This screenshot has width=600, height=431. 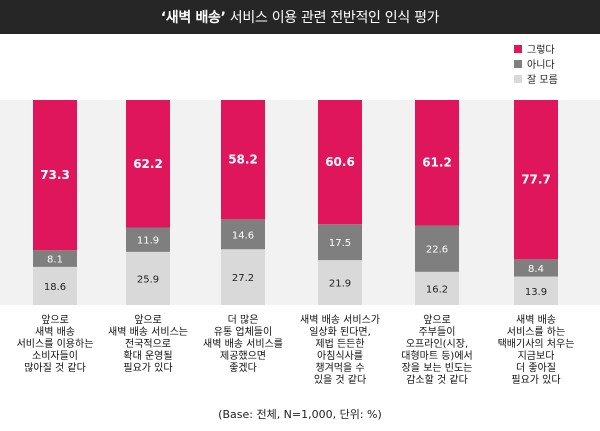 What do you see at coordinates (437, 380) in the screenshot?
I see `category-label-5-line-6: 감소할 것 같다` at bounding box center [437, 380].